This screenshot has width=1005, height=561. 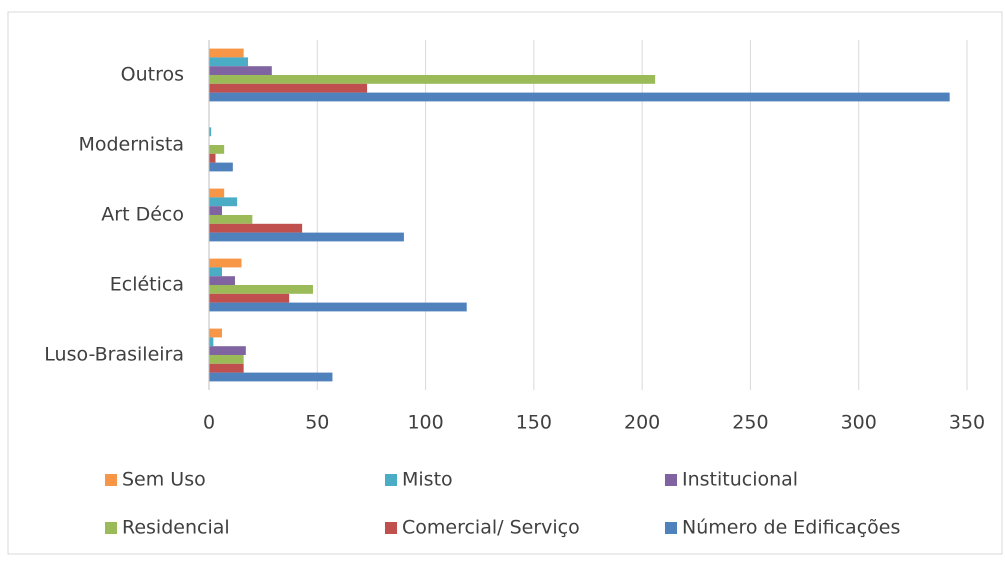 What do you see at coordinates (176, 528) in the screenshot?
I see `legend-label: Residencial` at bounding box center [176, 528].